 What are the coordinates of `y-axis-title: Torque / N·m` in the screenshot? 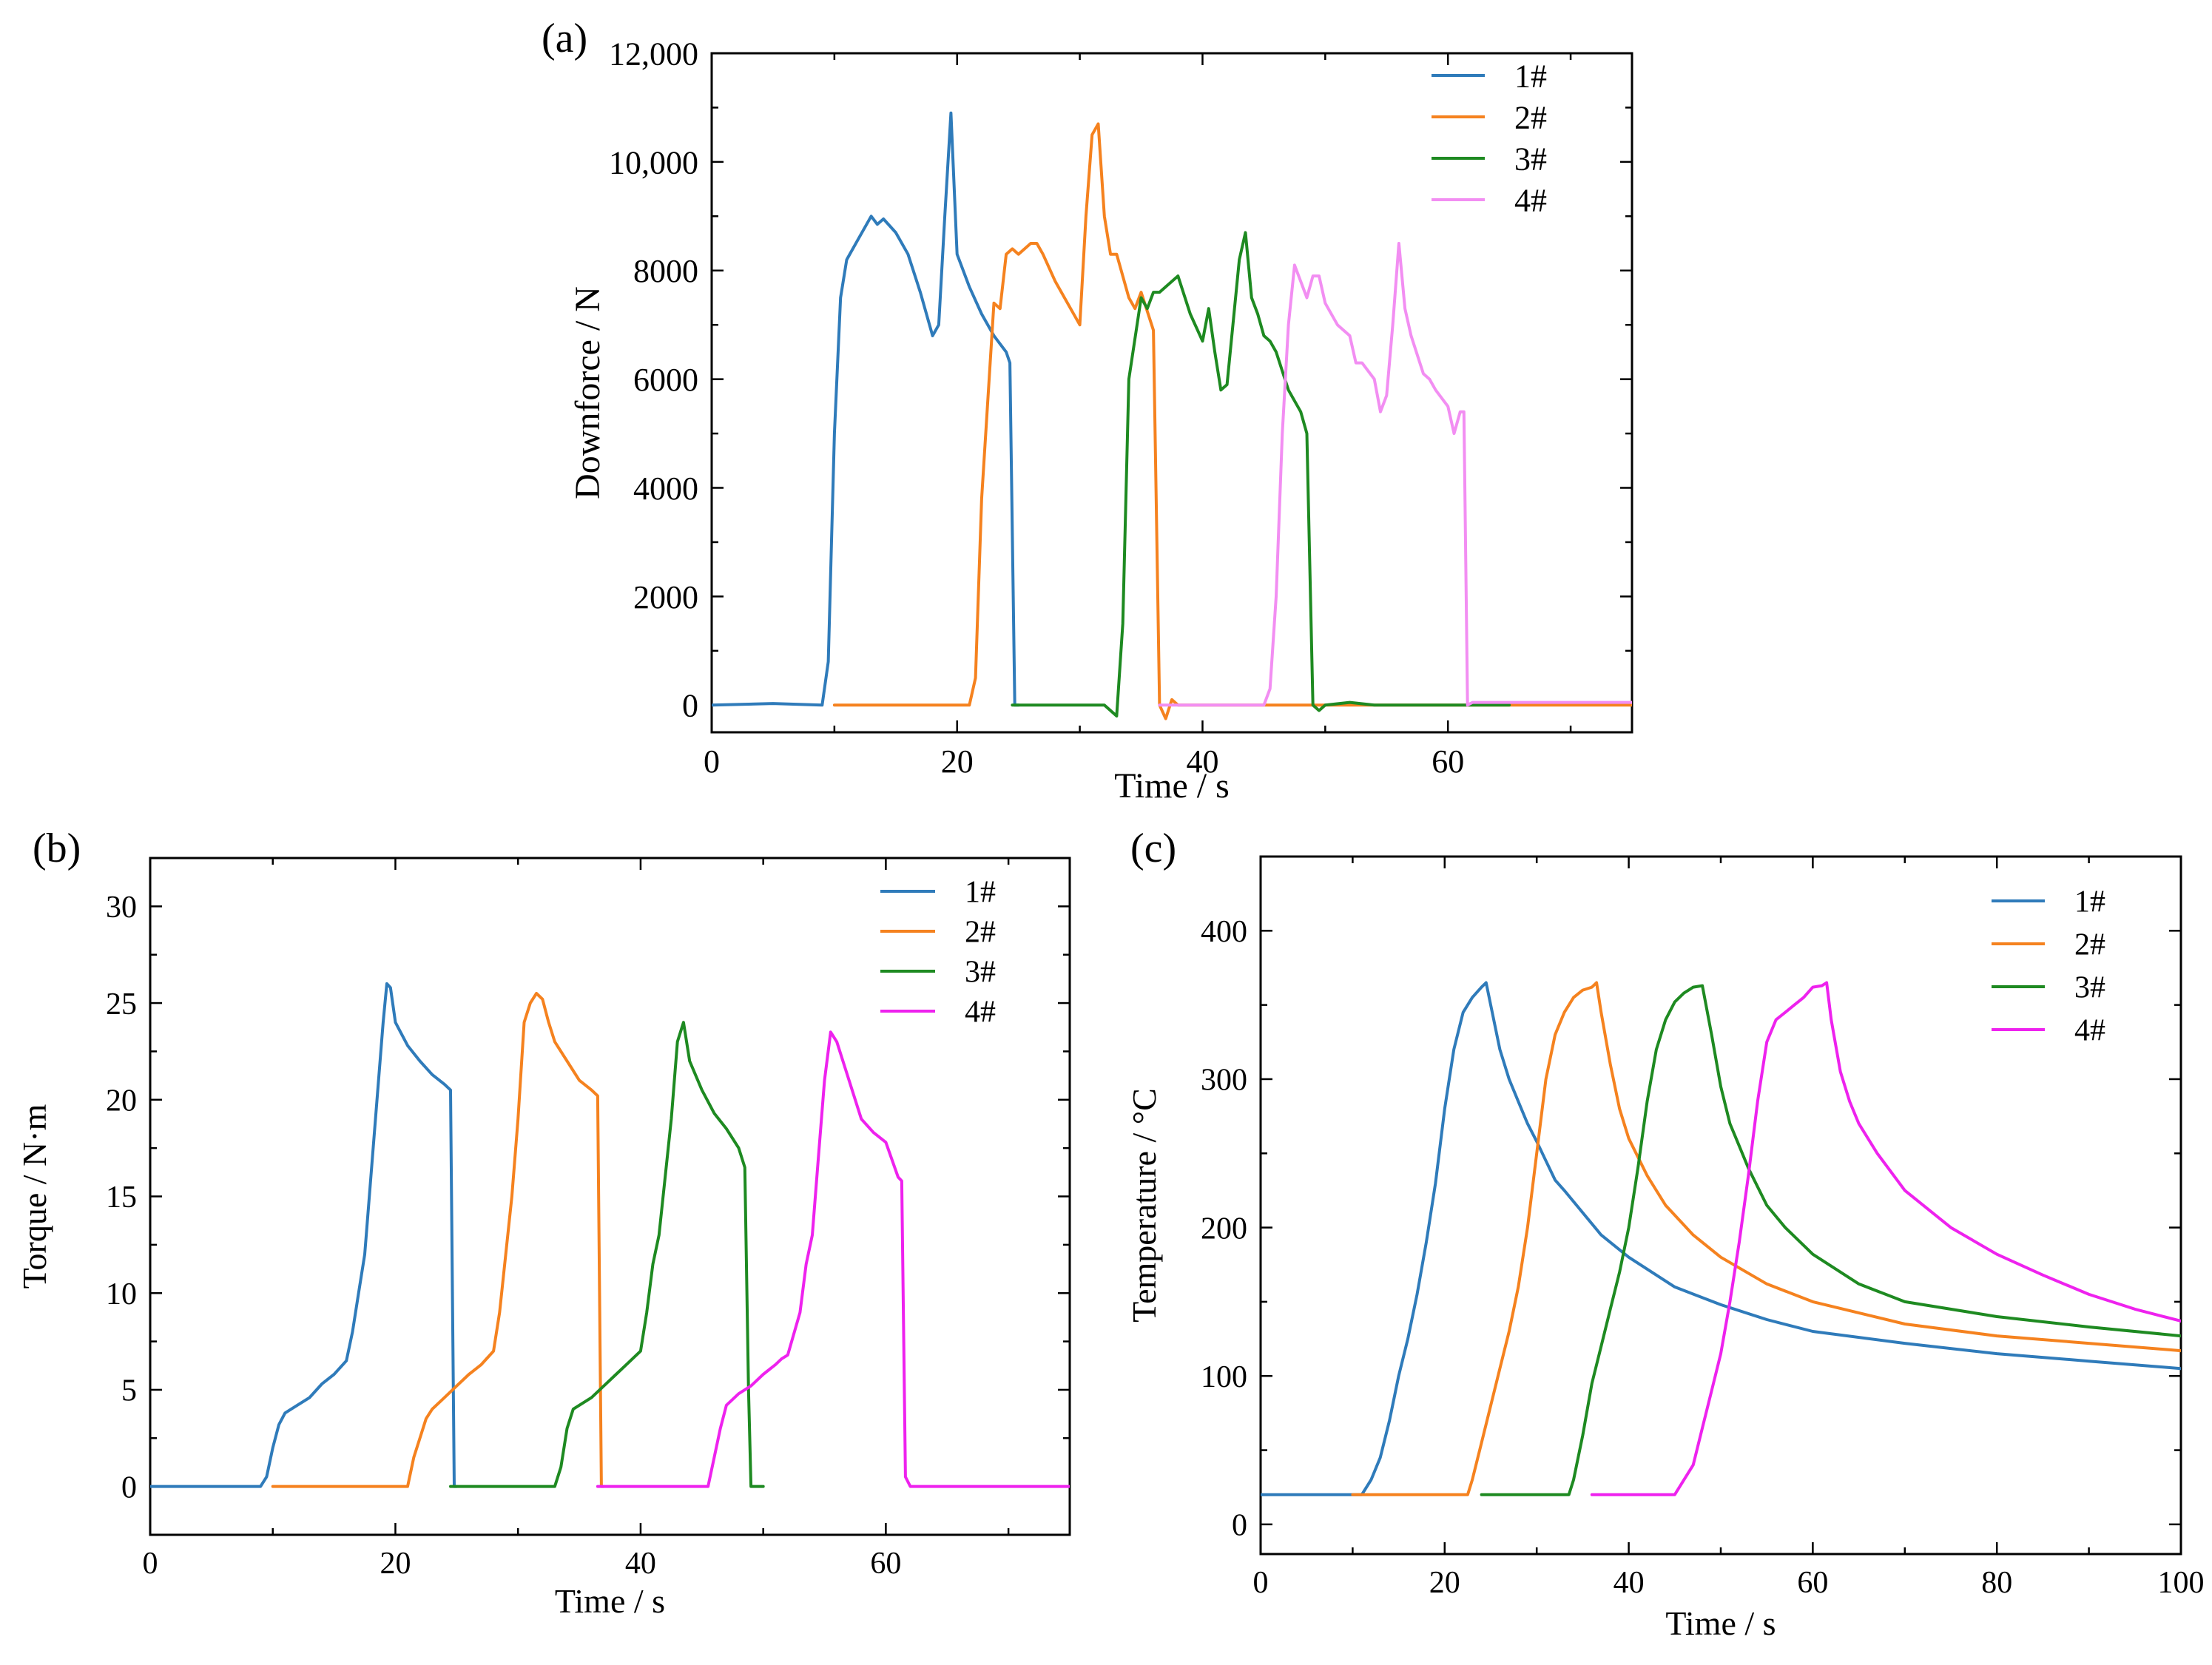 It's located at (34, 1196).